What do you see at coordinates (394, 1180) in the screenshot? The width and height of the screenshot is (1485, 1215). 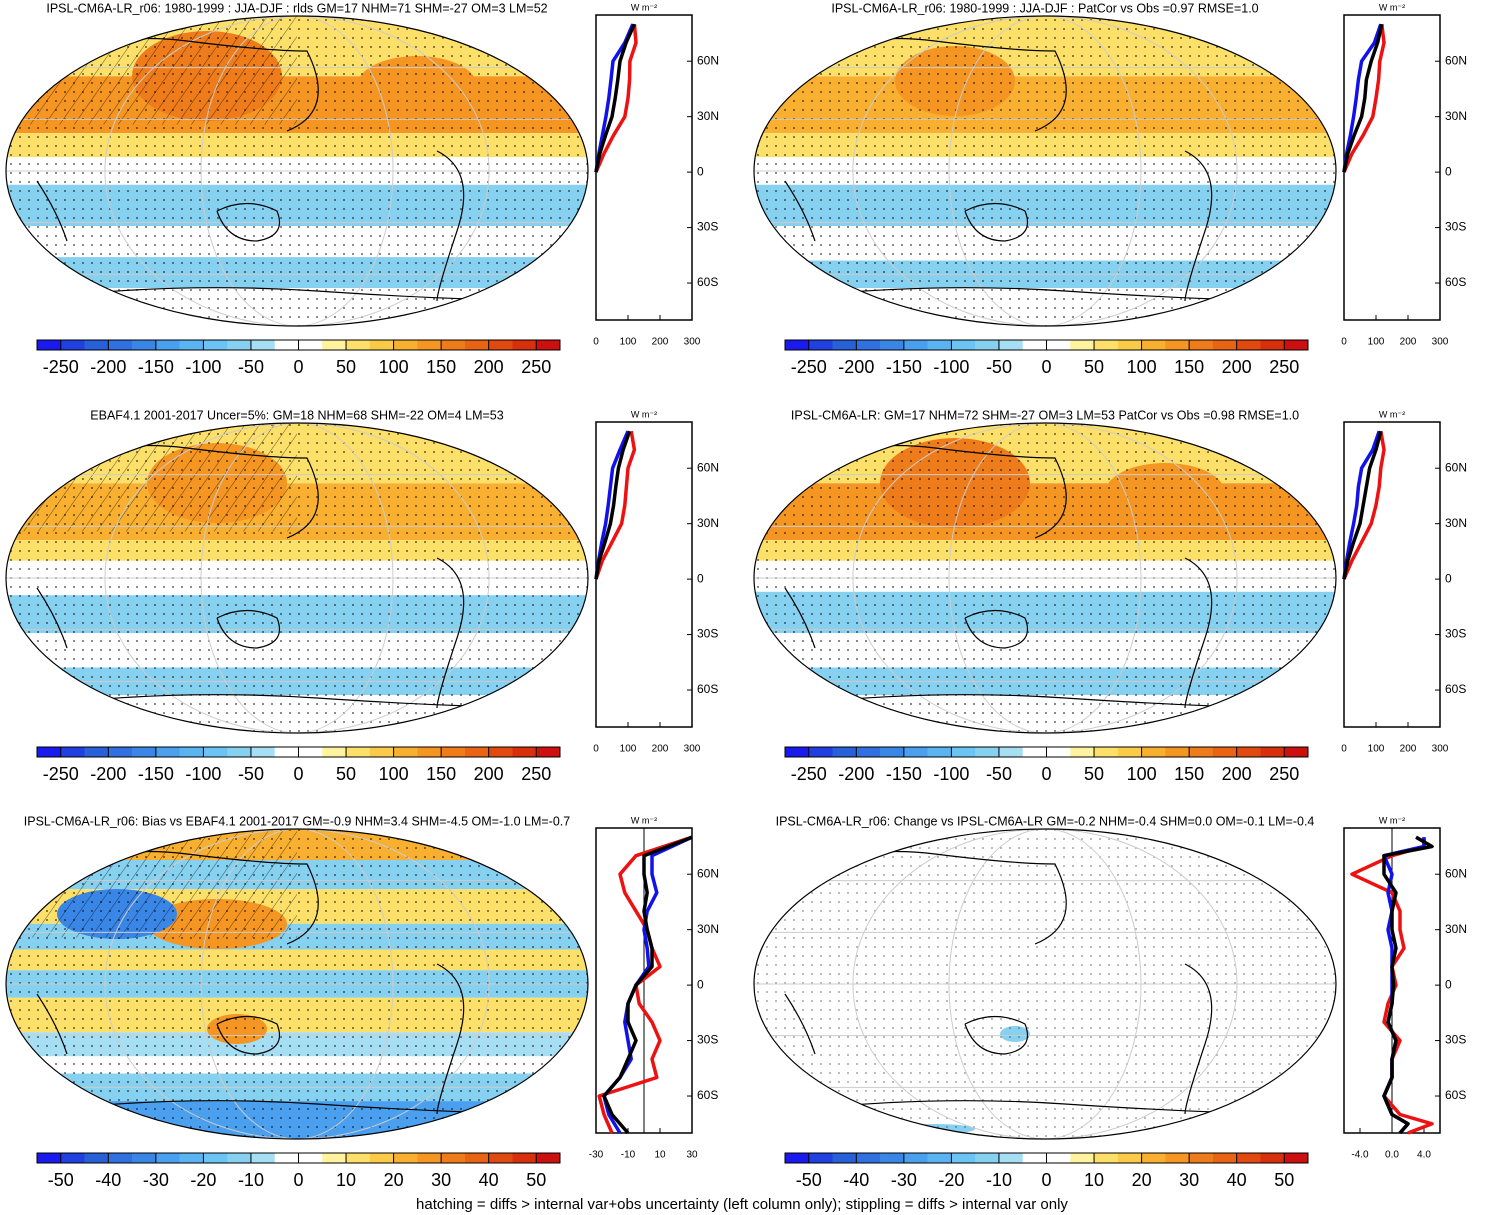 I see `colorbar-tick-label: 20` at bounding box center [394, 1180].